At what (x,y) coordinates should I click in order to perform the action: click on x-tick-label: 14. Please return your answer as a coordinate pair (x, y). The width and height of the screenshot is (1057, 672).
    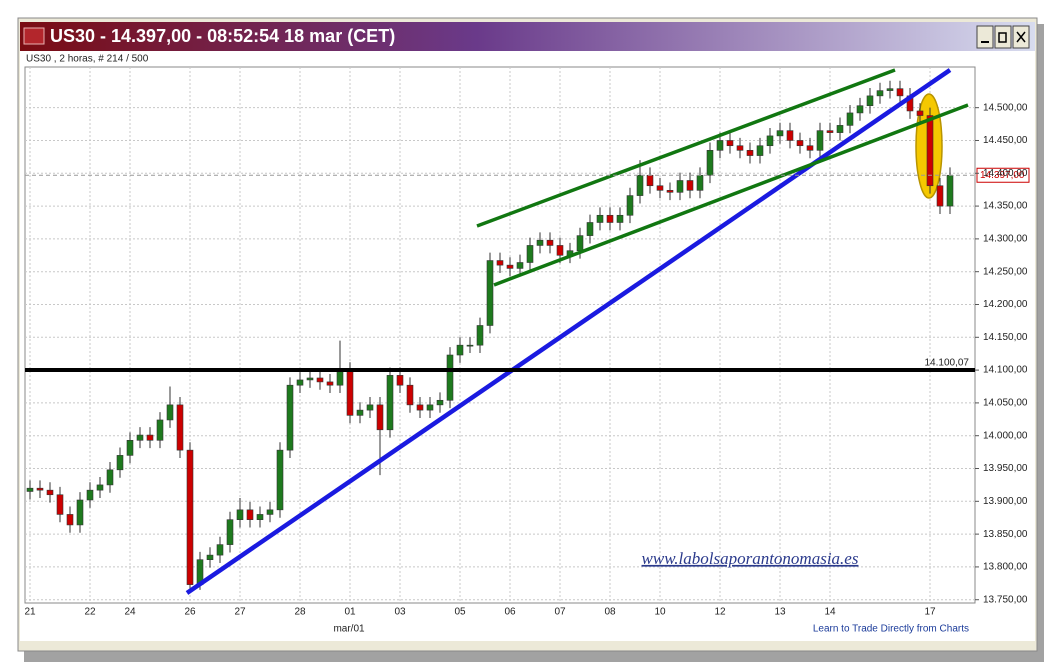
    Looking at the image, I should click on (830, 612).